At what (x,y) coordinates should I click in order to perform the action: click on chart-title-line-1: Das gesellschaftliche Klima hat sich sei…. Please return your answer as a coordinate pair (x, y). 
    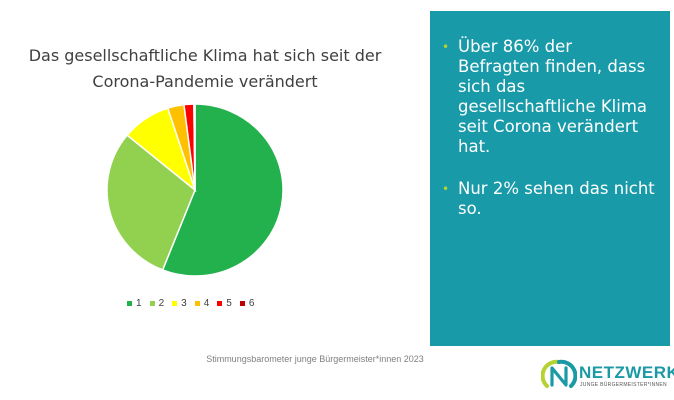
    Looking at the image, I should click on (205, 55).